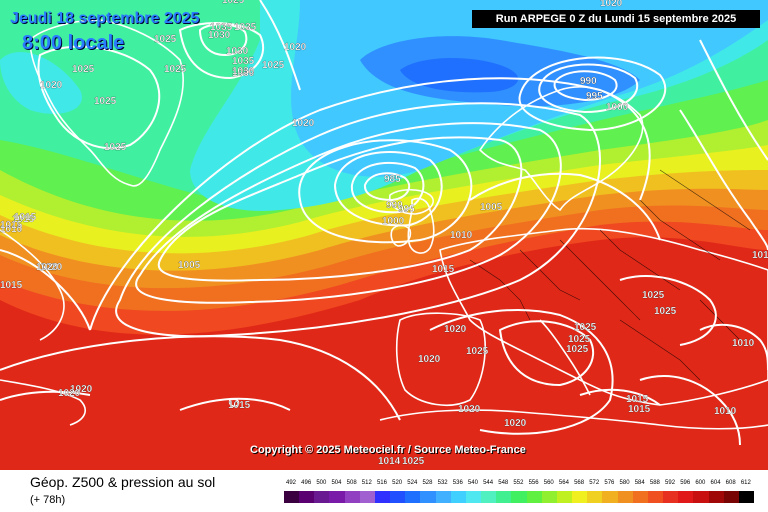 The image size is (768, 512). What do you see at coordinates (472, 483) in the screenshot?
I see `scale-label: 540` at bounding box center [472, 483].